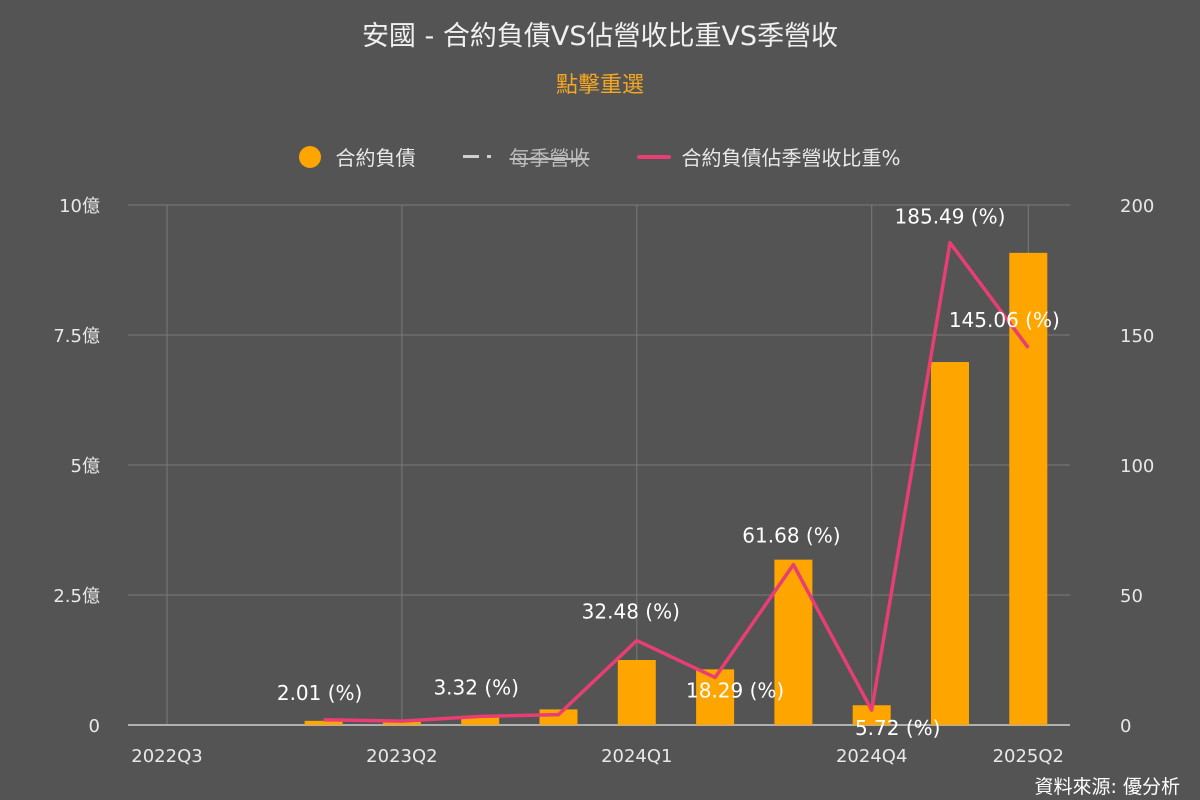  I want to click on right-axis-tick-label: 0, so click(1125, 726).